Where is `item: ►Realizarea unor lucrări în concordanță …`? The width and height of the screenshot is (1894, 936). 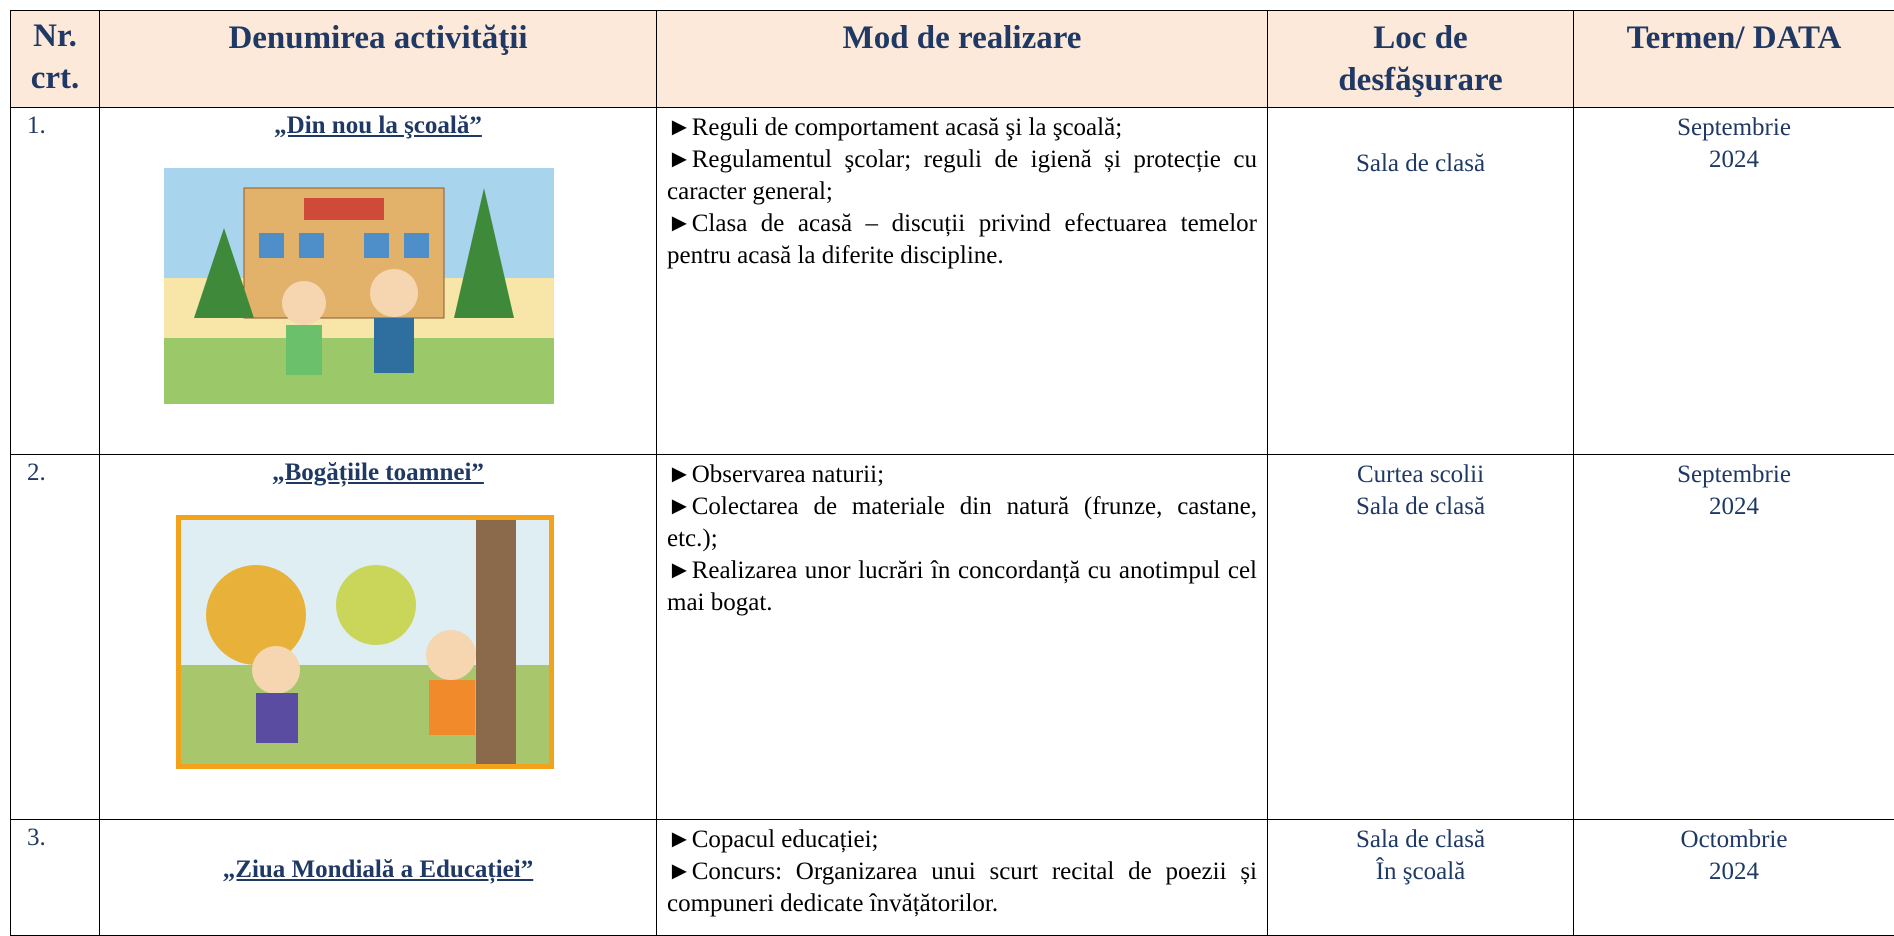 item: ►Realizarea unor lucrări în concordanță … is located at coordinates (962, 587).